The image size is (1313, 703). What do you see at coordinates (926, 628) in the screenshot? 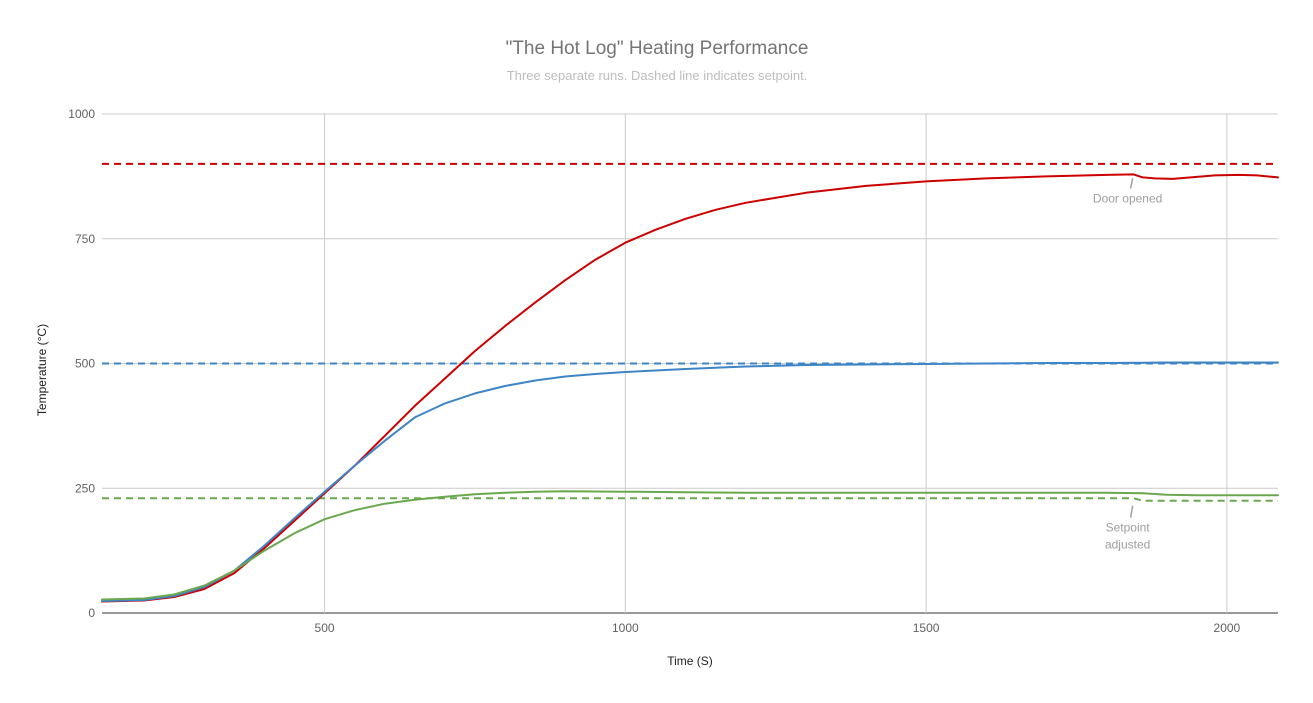
I see `x-tick-label: 1500` at bounding box center [926, 628].